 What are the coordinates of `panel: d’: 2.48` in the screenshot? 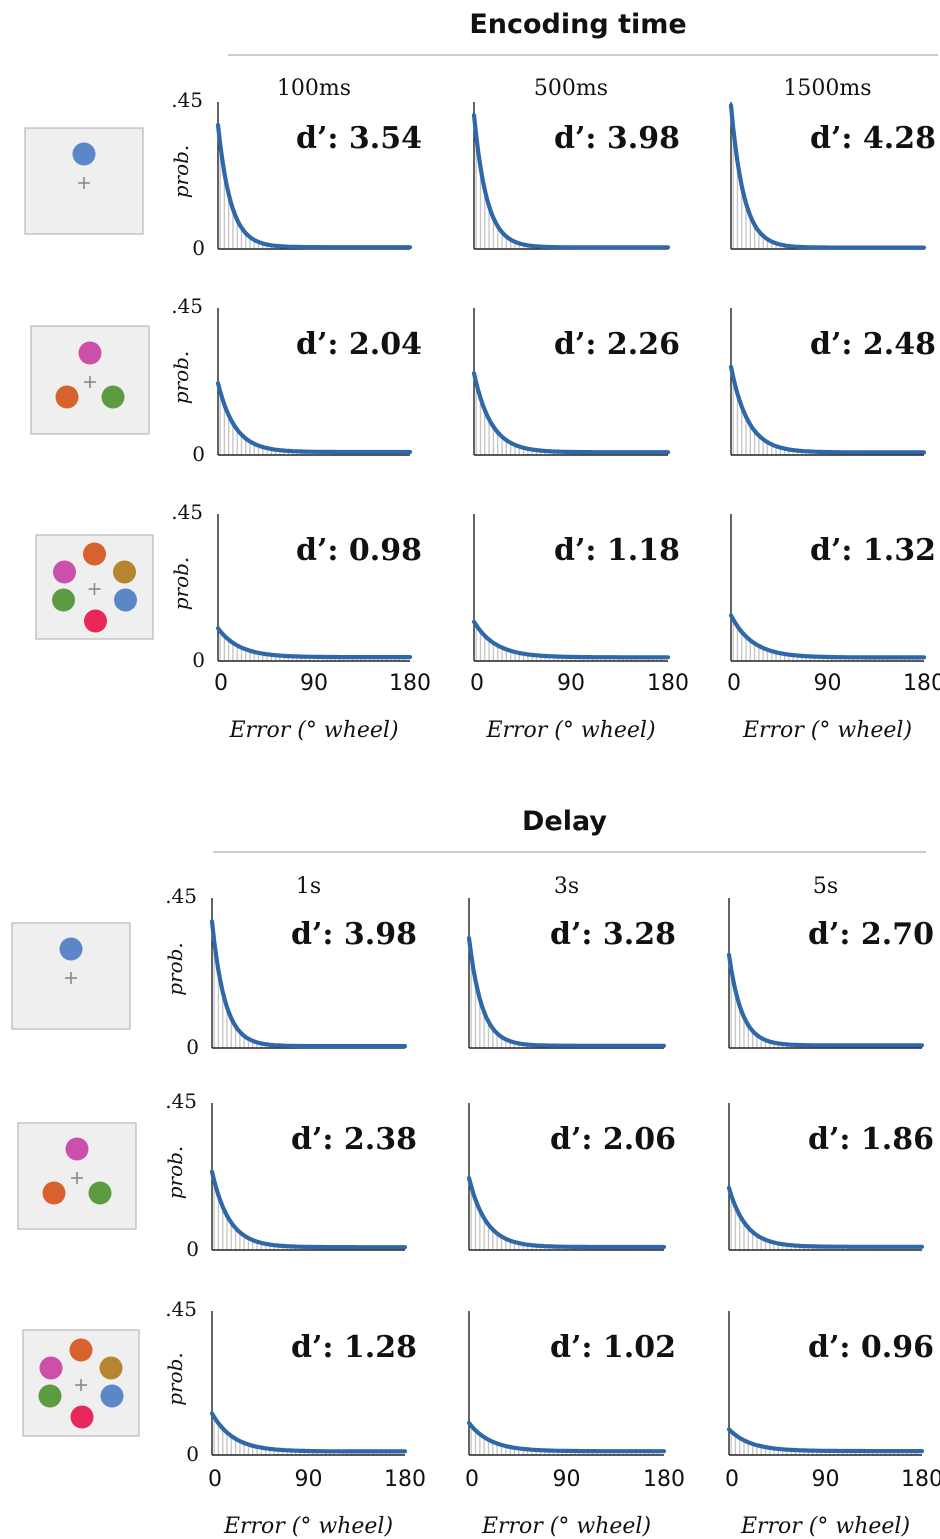 It's located at (832, 382).